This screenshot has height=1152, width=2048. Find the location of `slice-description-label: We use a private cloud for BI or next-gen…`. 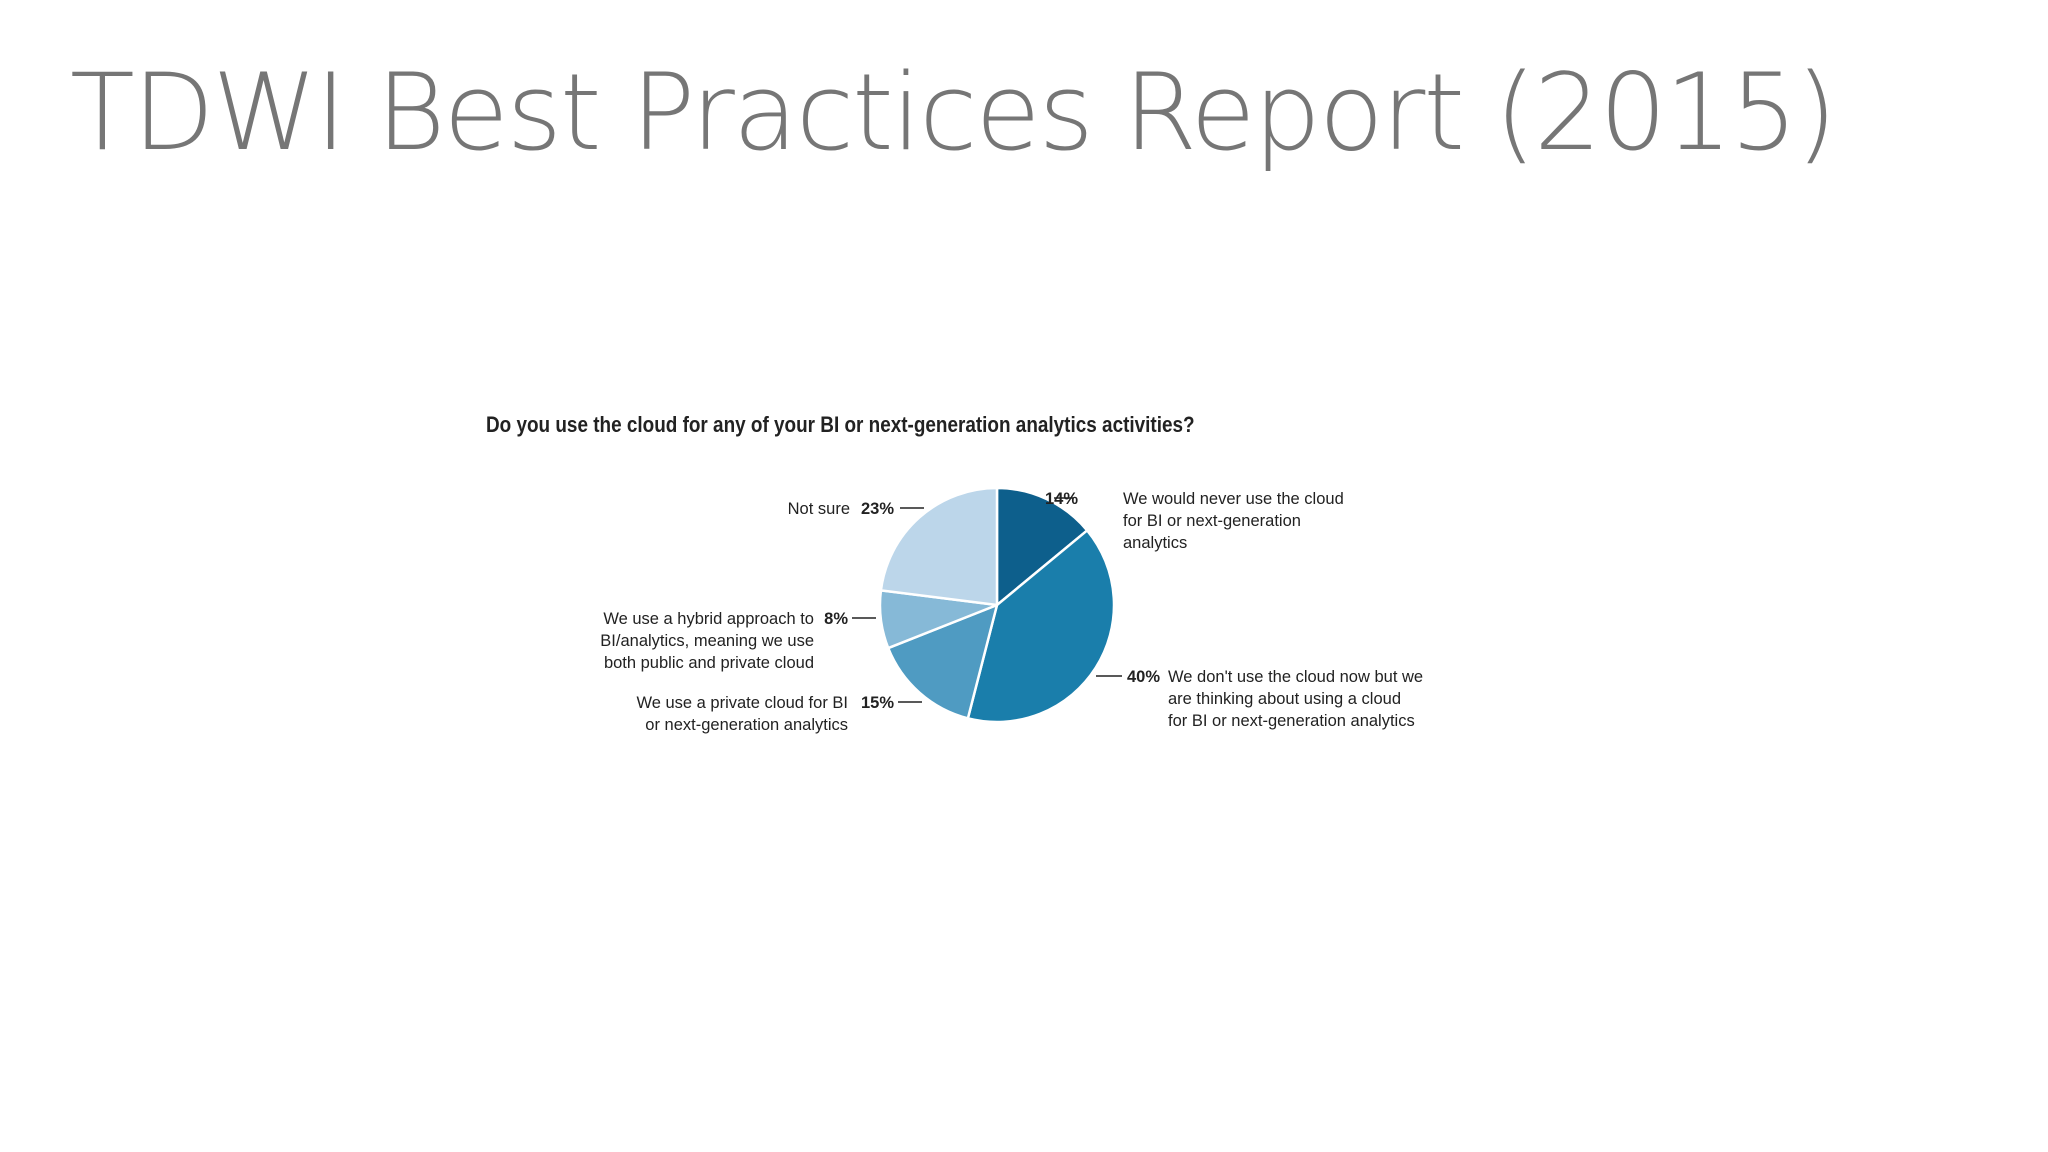

slice-description-label: We use a private cloud for BI or next-gen… is located at coordinates (742, 714).